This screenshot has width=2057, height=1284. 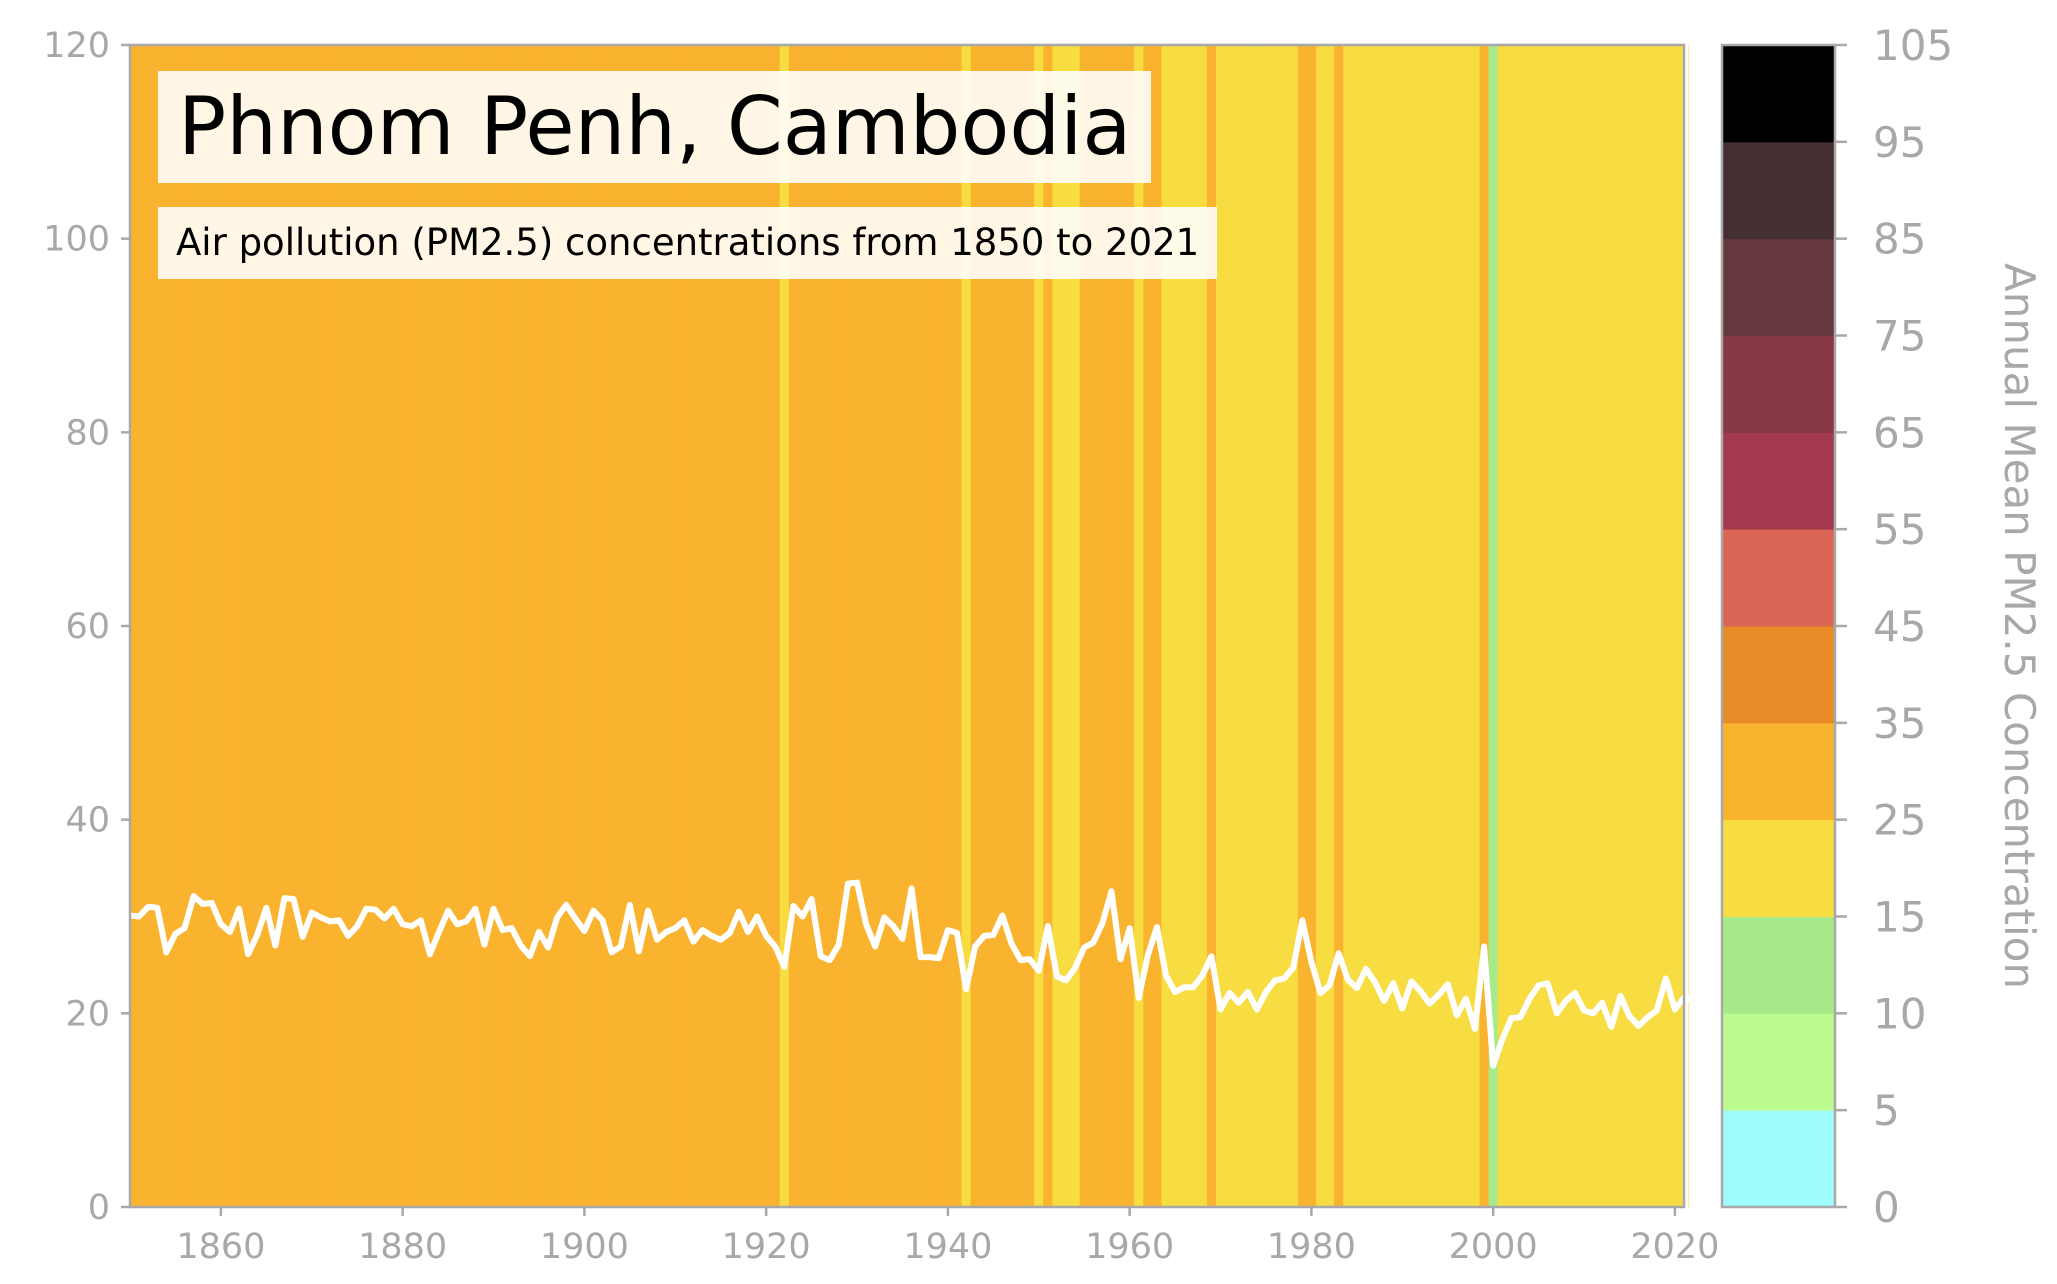 What do you see at coordinates (1899, 1013) in the screenshot?
I see `colorbar-tick-label: 10` at bounding box center [1899, 1013].